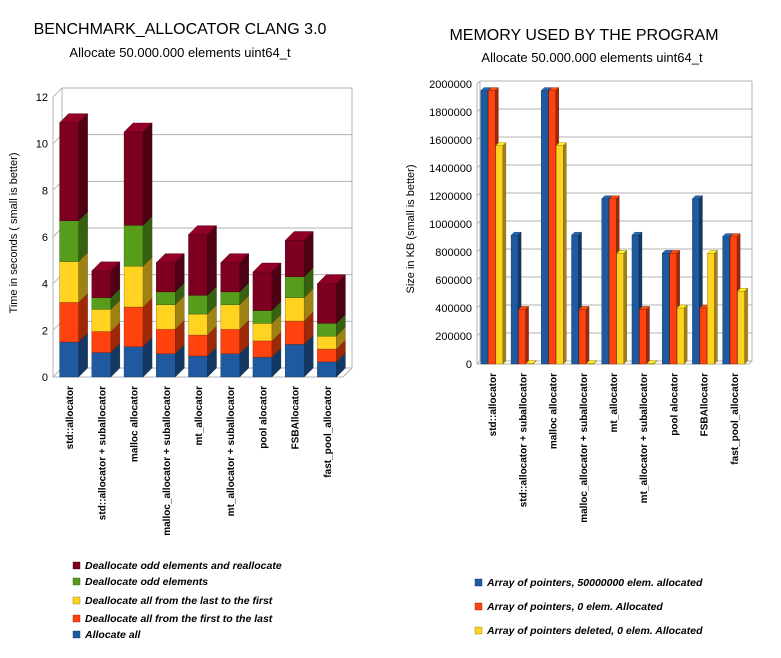 The image size is (781, 658). What do you see at coordinates (450, 113) in the screenshot?
I see `y-tick-label: 1800000` at bounding box center [450, 113].